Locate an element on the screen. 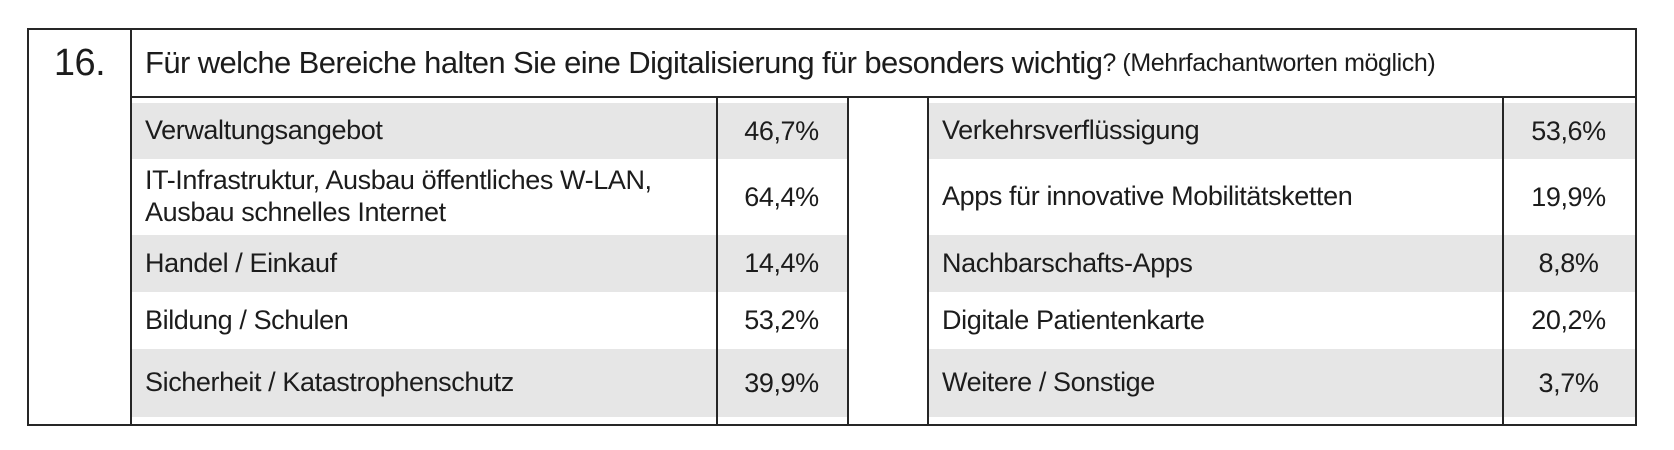  table-row: Digitale Patientenkarte 20,2% is located at coordinates (1282, 320).